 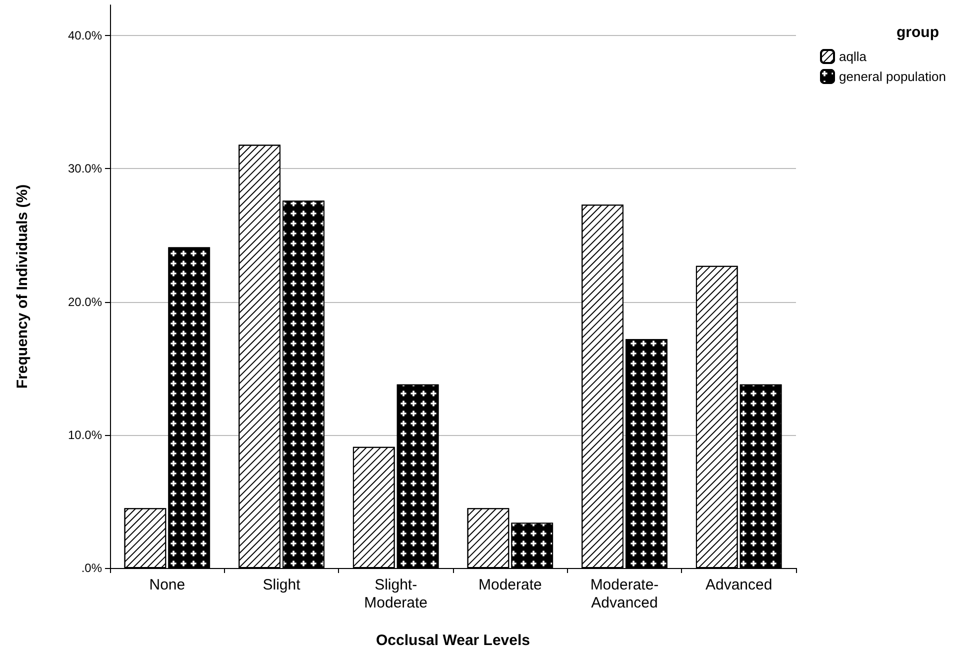 What do you see at coordinates (510, 585) in the screenshot?
I see `x-tick-label: Moderate` at bounding box center [510, 585].